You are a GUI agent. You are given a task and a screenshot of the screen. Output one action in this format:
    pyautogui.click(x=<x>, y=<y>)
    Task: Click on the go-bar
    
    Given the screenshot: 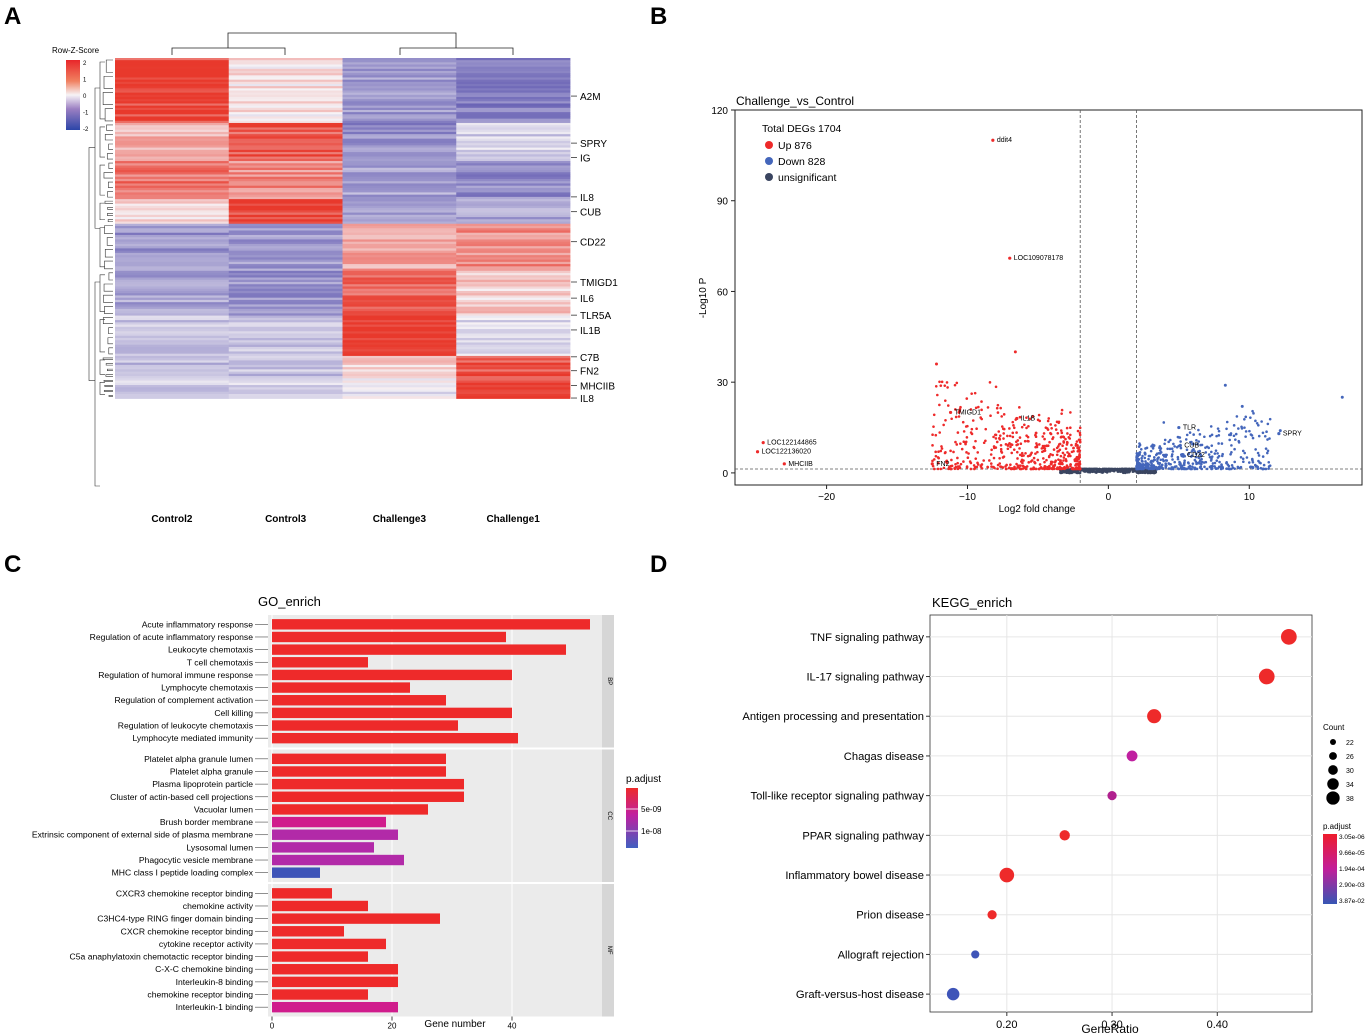 What is the action you would take?
    pyautogui.click(x=335, y=1007)
    